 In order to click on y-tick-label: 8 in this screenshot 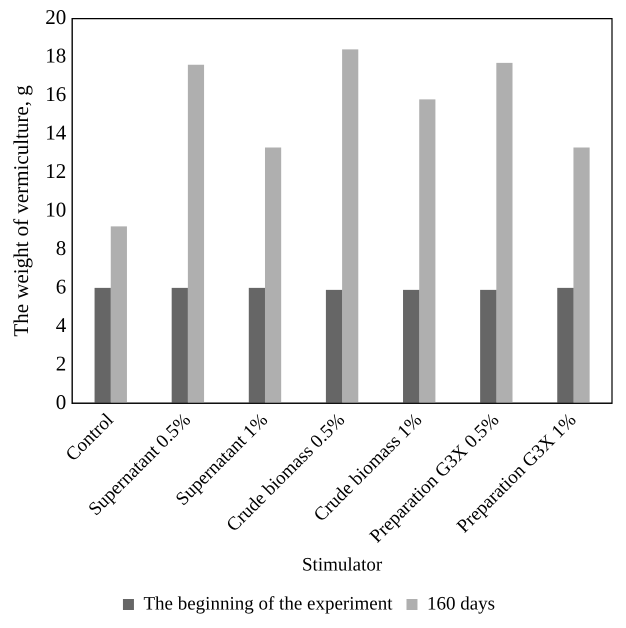, I will do `click(61, 248)`.